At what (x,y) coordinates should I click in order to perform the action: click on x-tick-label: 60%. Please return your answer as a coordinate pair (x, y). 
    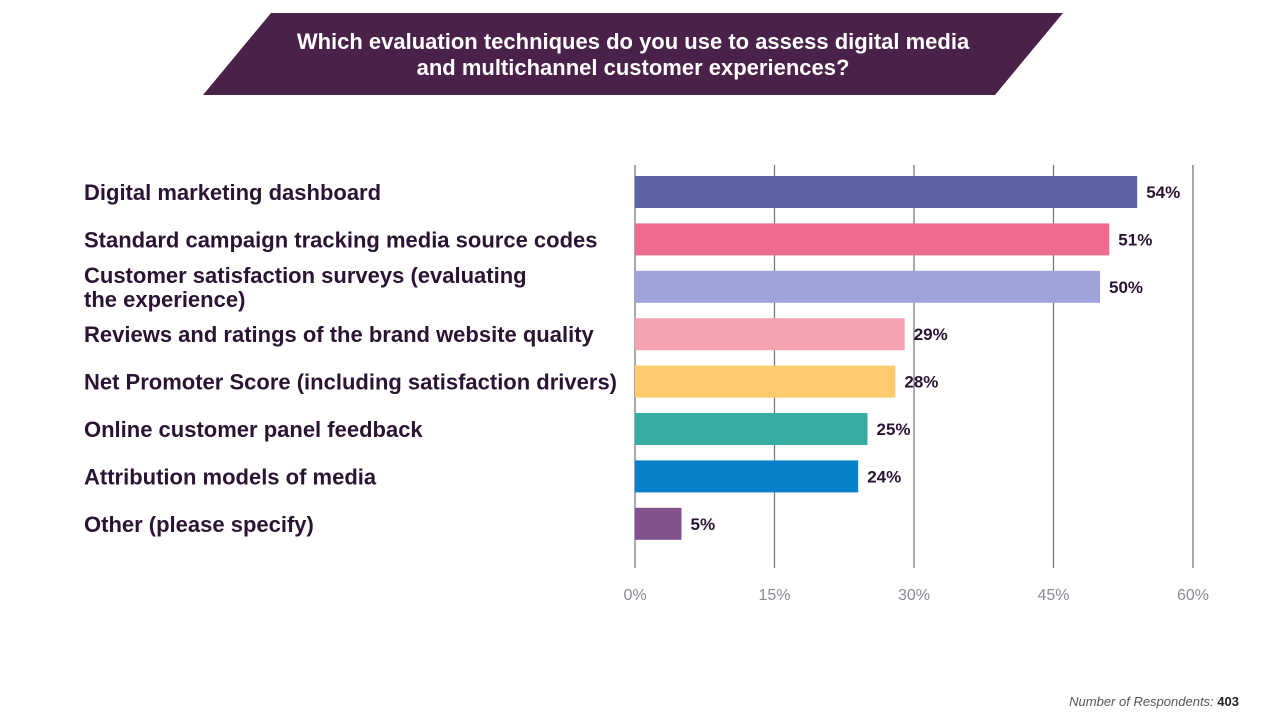
    Looking at the image, I should click on (1193, 595).